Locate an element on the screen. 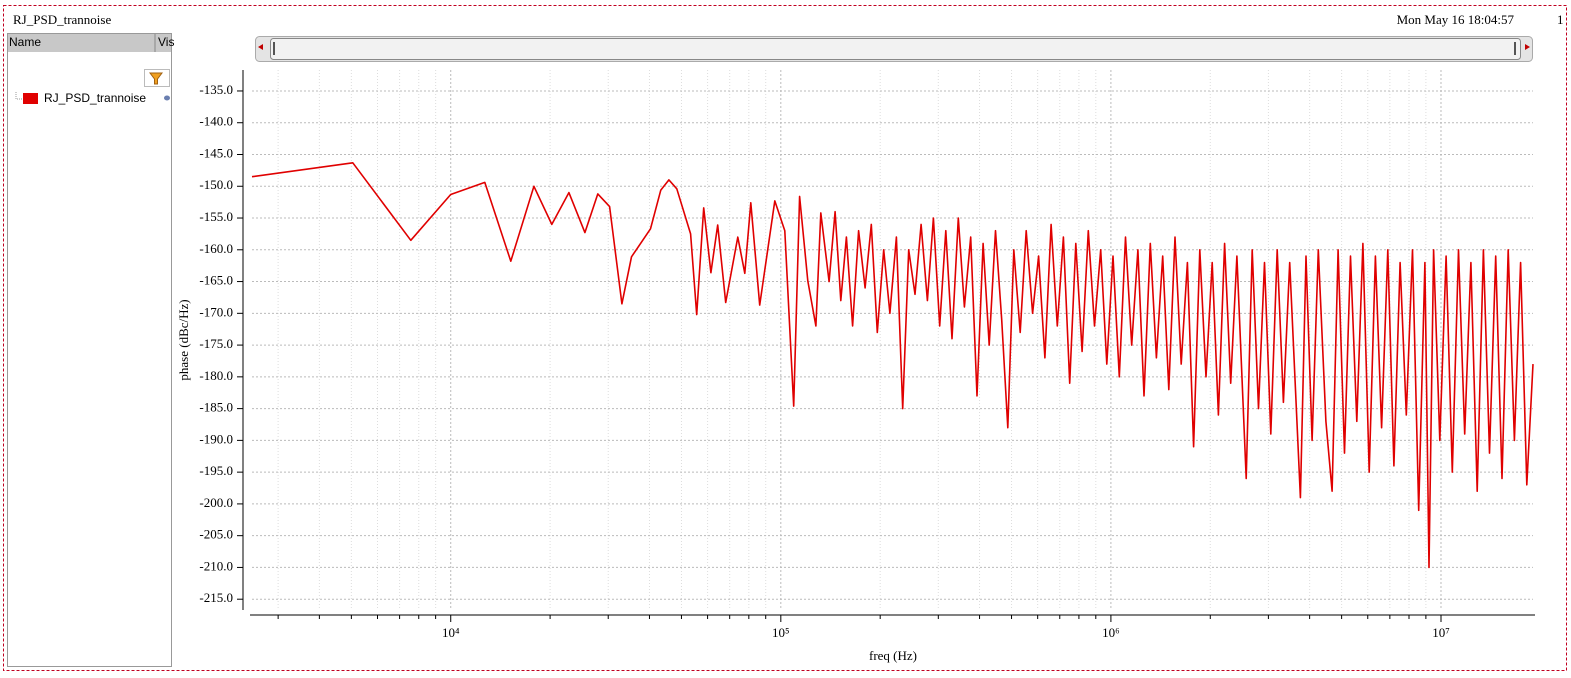  y-tick-label: -165.0 is located at coordinates (216, 280).